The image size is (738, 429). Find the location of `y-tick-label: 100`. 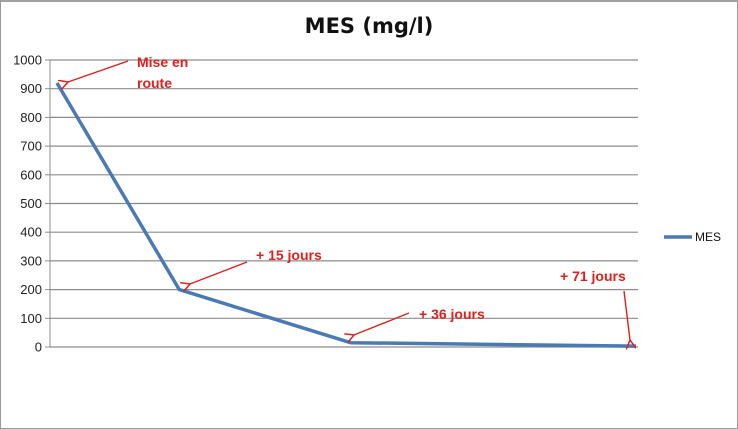

y-tick-label: 100 is located at coordinates (31, 318).